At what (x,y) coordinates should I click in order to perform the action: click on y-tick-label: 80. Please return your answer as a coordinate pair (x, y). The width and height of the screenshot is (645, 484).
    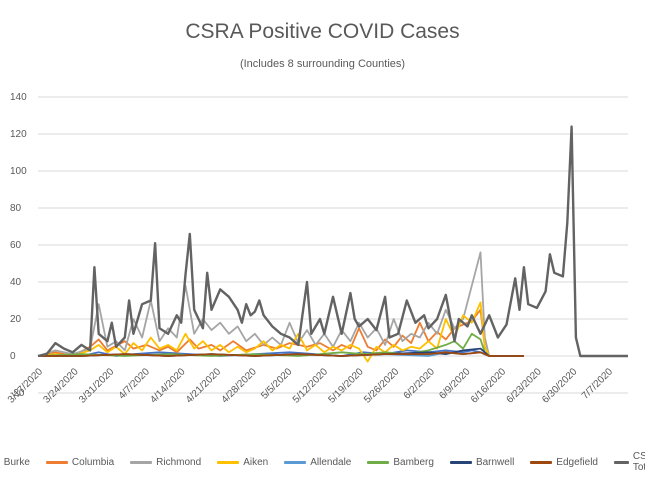
    Looking at the image, I should click on (16, 208).